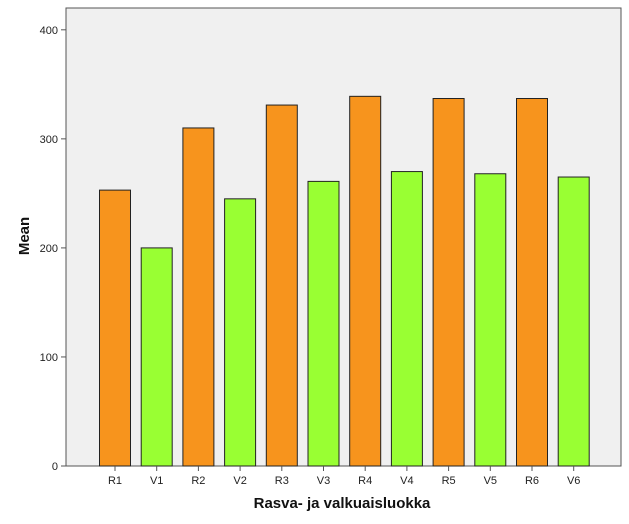 The height and width of the screenshot is (524, 629). I want to click on bar-v1, so click(156, 357).